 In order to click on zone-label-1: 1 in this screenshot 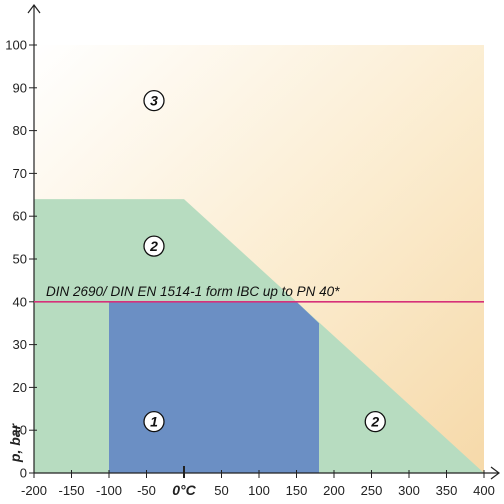, I will do `click(154, 421)`.